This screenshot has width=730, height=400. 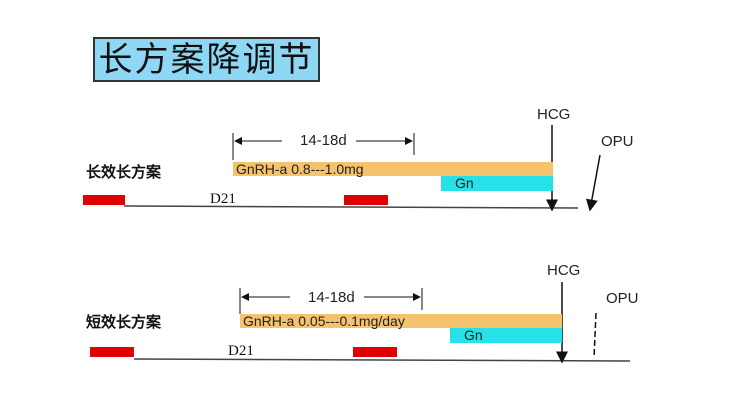 I want to click on gnrh-a-bar: GnRH-a 0.8---1.0mg, so click(x=393, y=169).